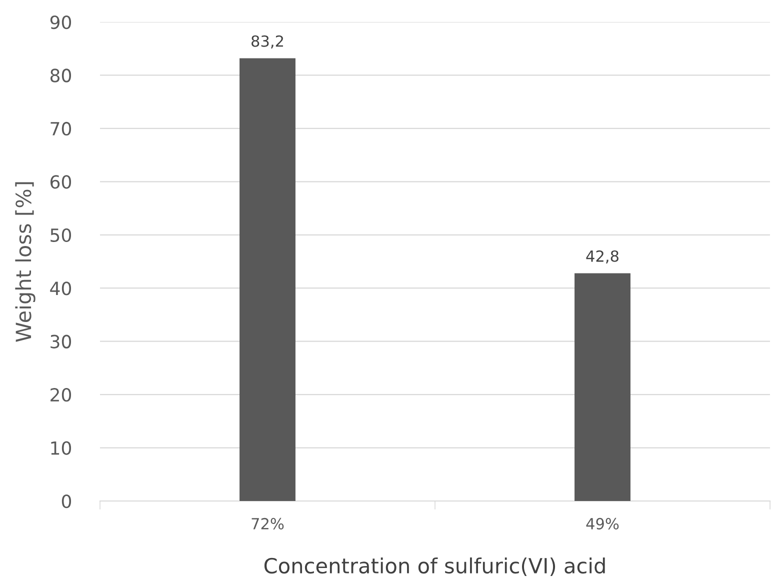 This screenshot has width=771, height=583. Describe the element at coordinates (434, 566) in the screenshot. I see `x-axis-title: Concentration of sulfuric(VI) acid` at that location.